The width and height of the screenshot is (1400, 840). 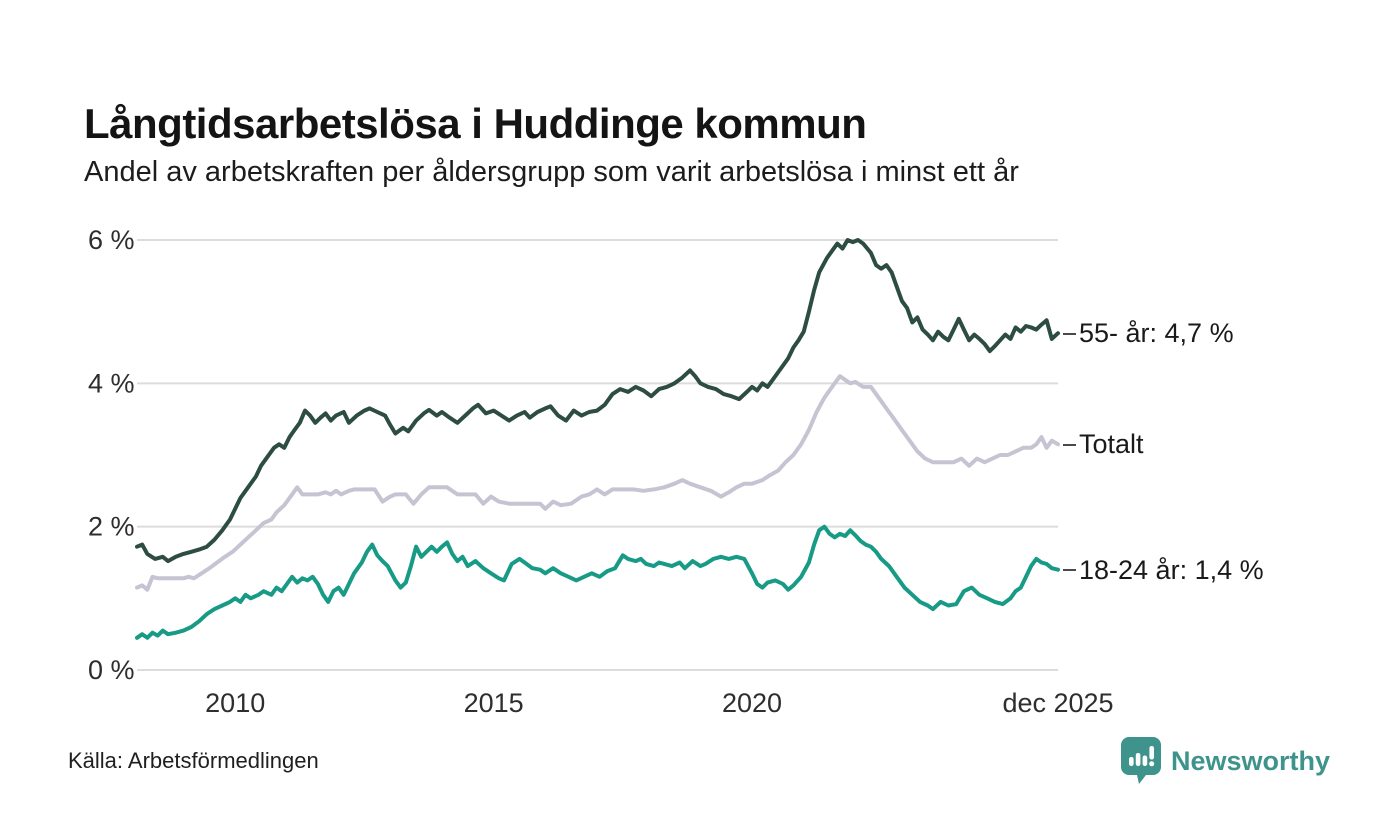 I want to click on series-end-label-totalt: Totalt, so click(x=1103, y=444).